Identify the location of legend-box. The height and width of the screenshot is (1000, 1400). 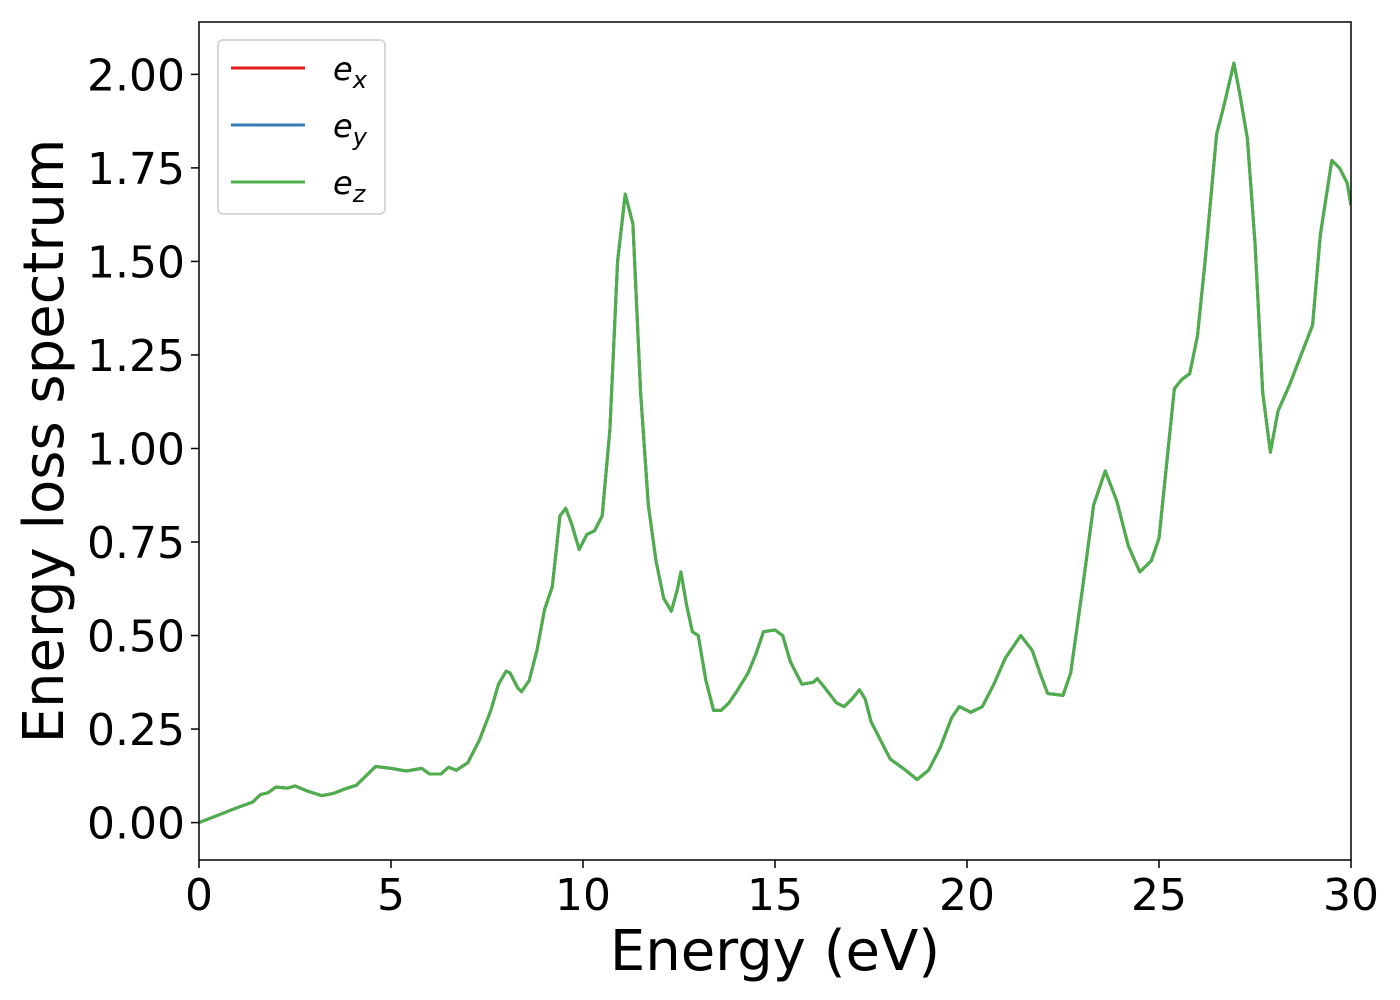
(301, 127).